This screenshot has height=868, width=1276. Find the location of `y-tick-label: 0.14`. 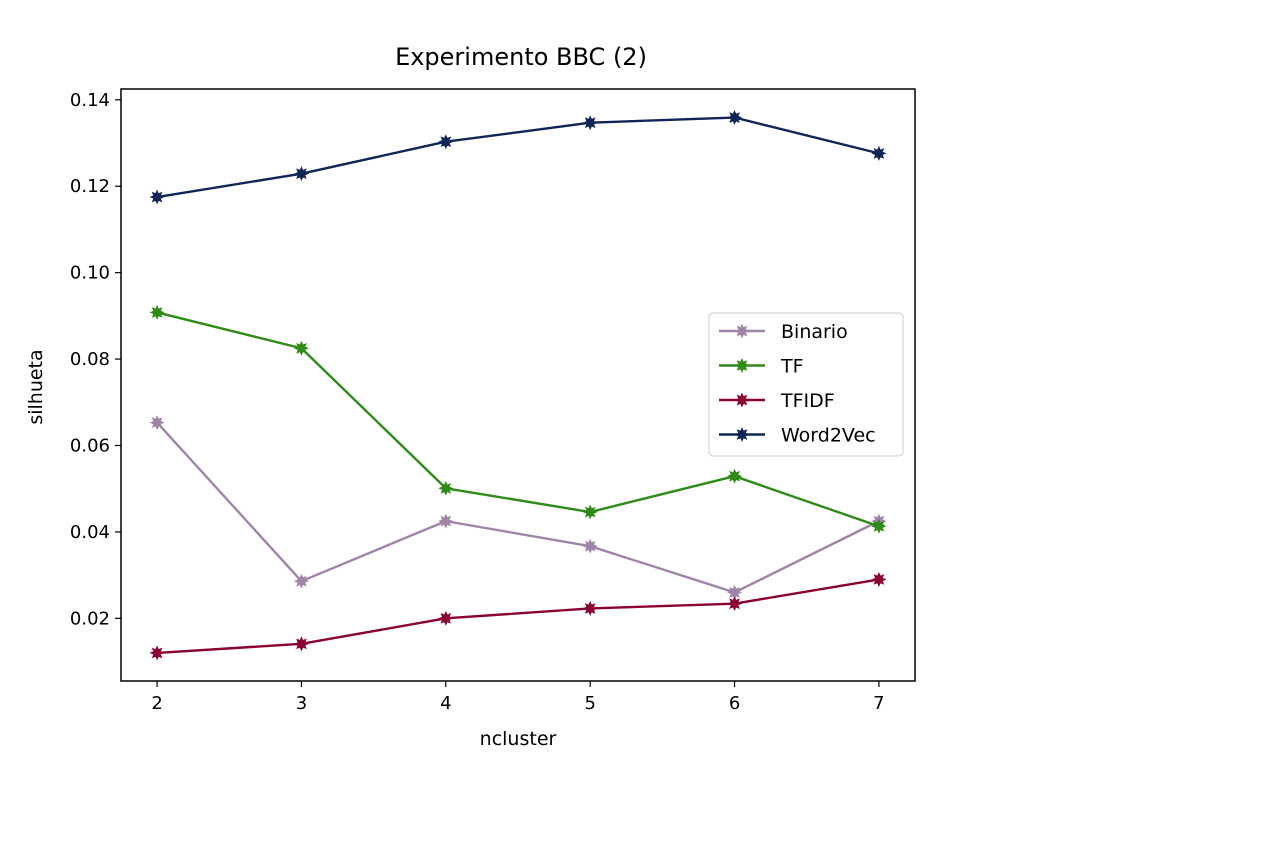

y-tick-label: 0.14 is located at coordinates (90, 100).